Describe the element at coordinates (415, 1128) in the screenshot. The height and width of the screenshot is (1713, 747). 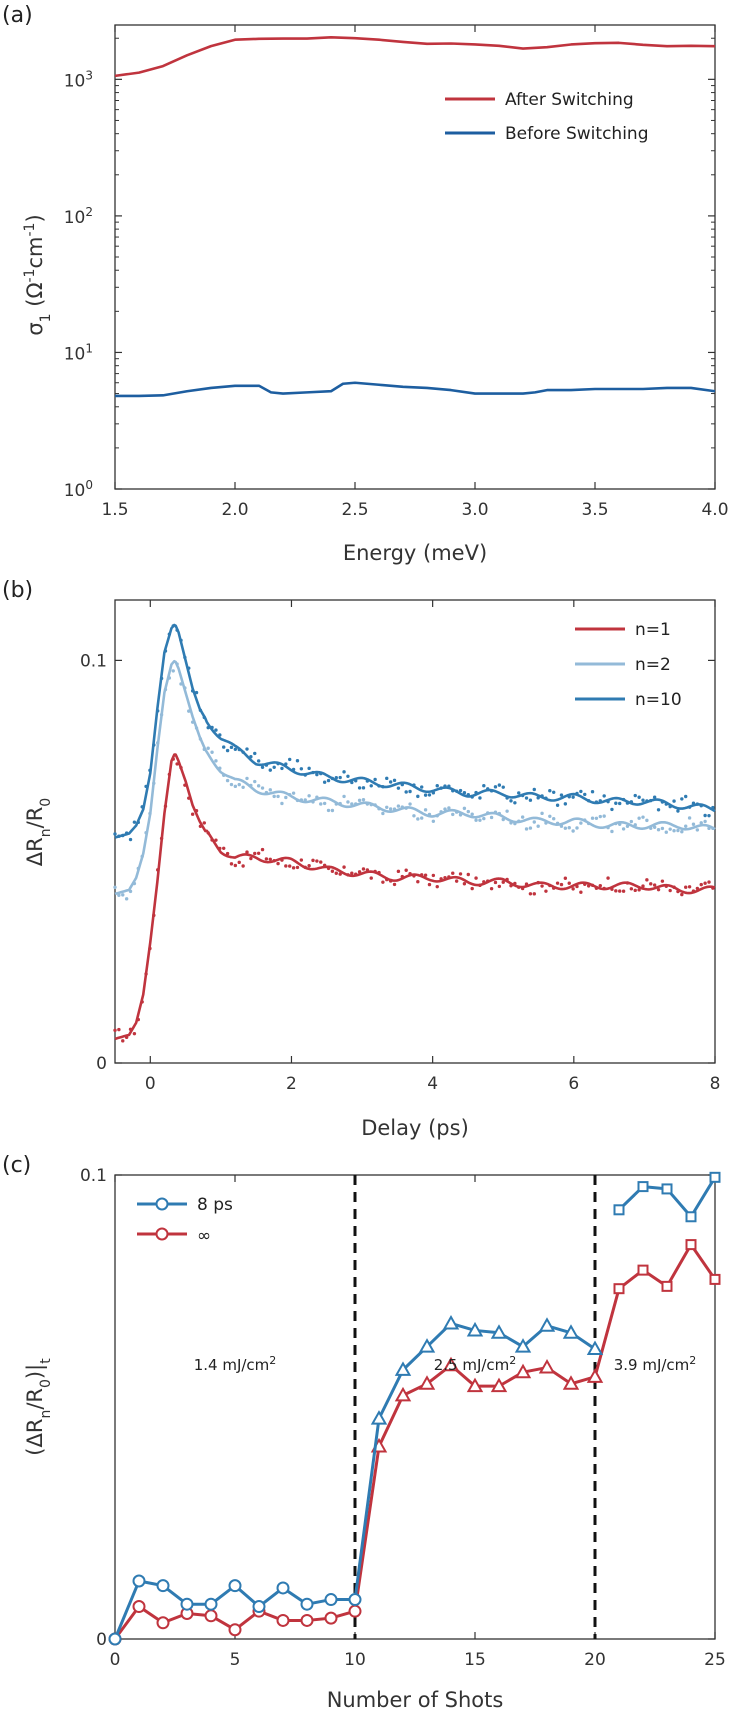
I see `panel-b-xlabel: Delay (ps)` at that location.